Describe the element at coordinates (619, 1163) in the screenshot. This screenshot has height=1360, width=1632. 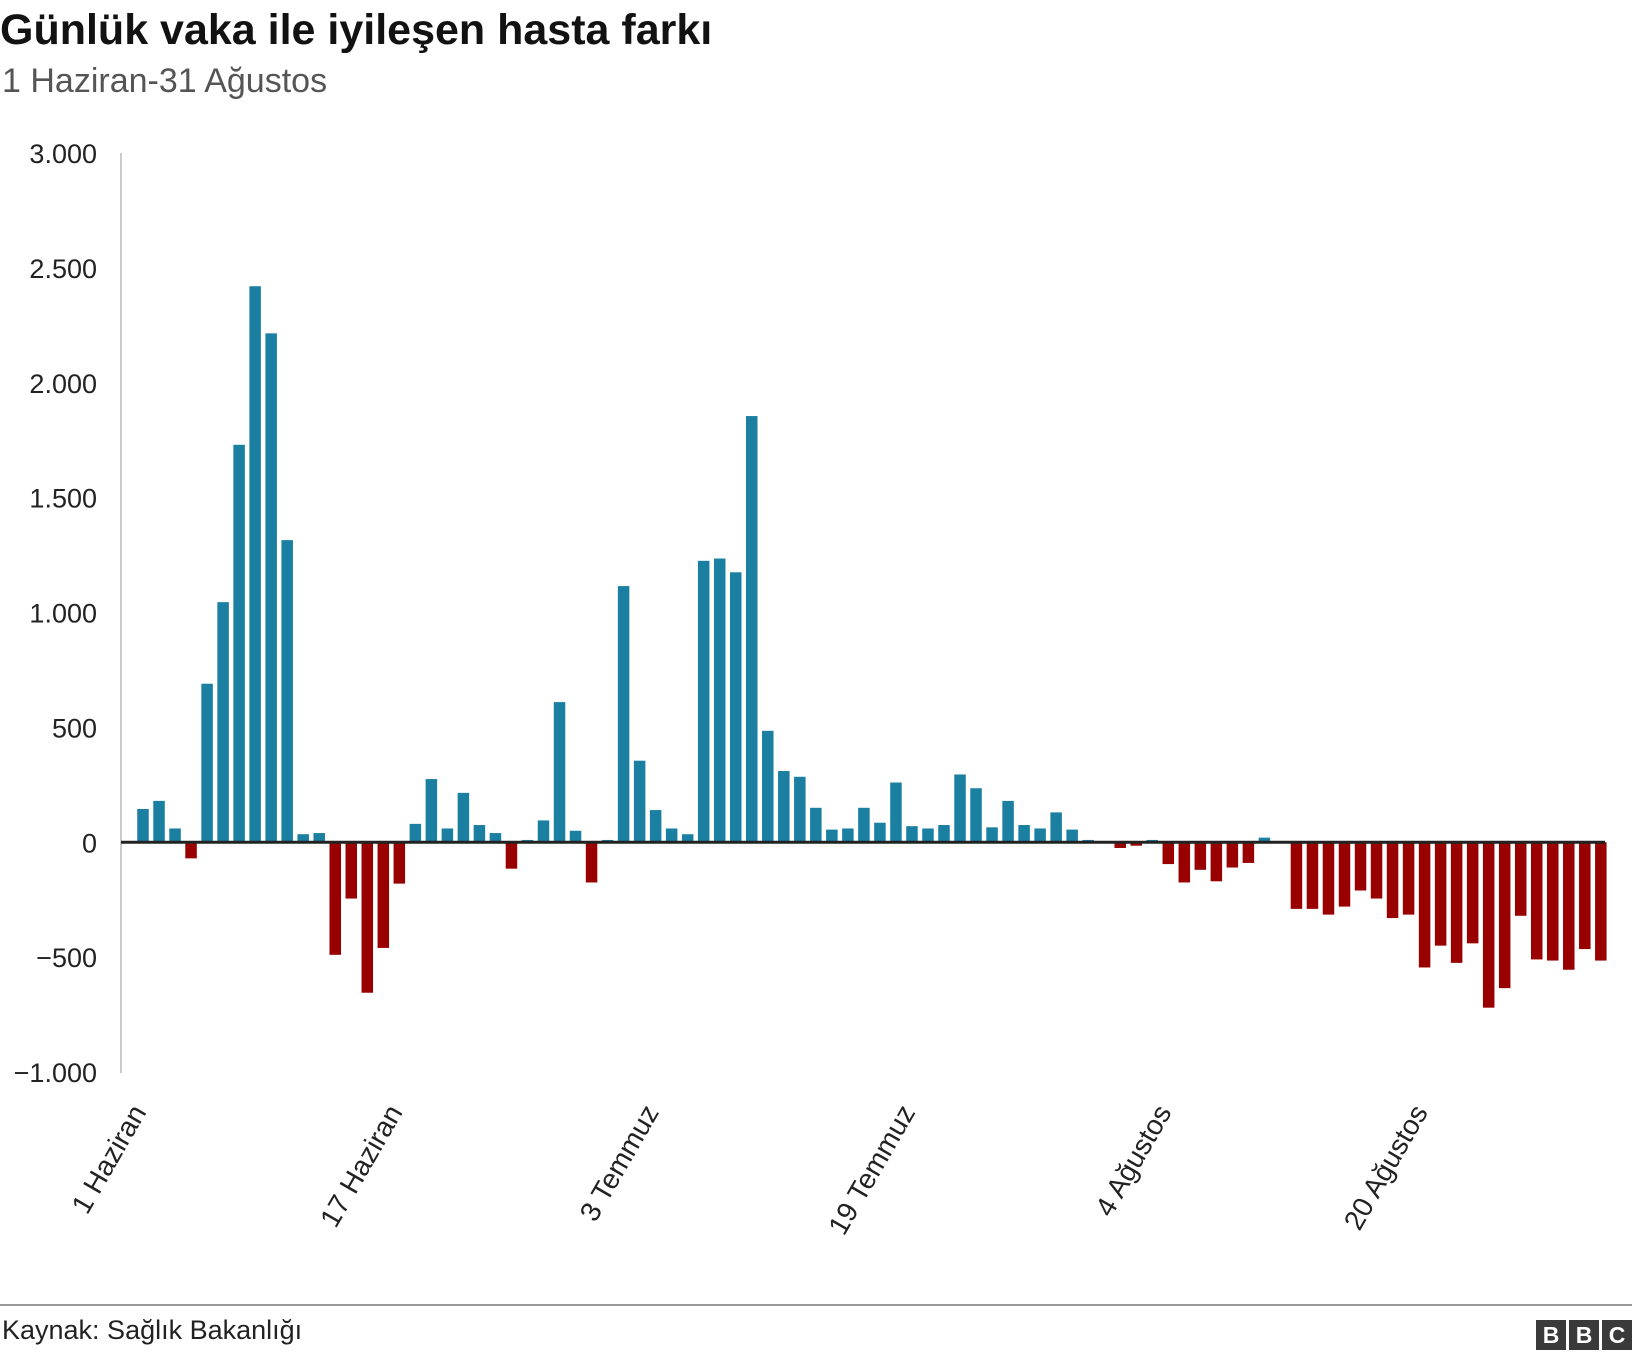
I see `x-tick-label: 3 Temmuz` at that location.